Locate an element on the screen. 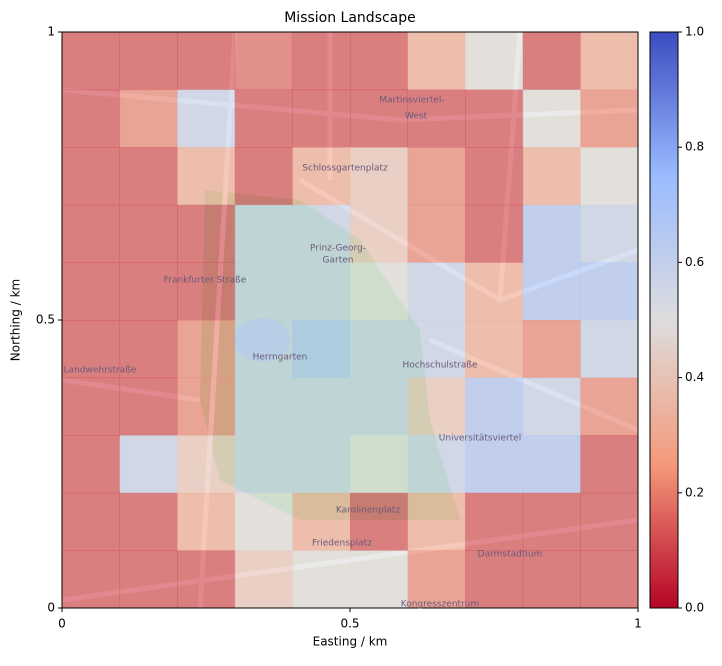 Image resolution: width=722 pixels, height=666 pixels. colorbar-tick-label: 0.6 is located at coordinates (694, 262).